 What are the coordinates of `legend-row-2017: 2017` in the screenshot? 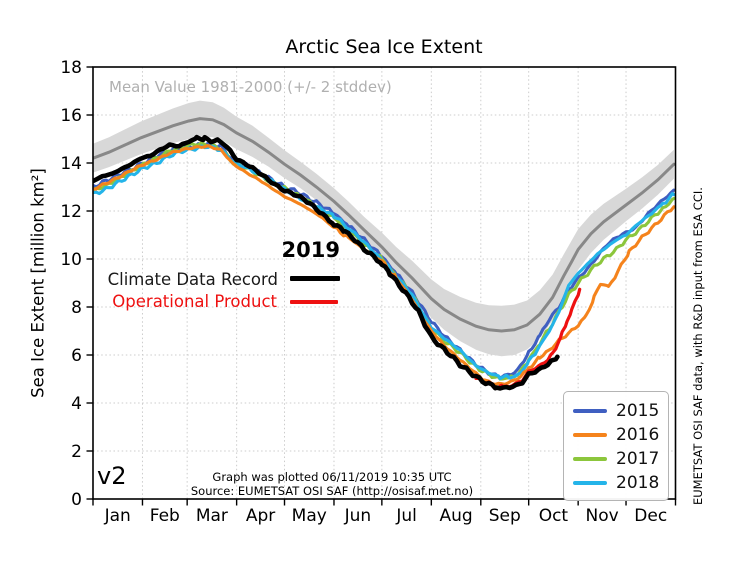 It's located at (616, 459).